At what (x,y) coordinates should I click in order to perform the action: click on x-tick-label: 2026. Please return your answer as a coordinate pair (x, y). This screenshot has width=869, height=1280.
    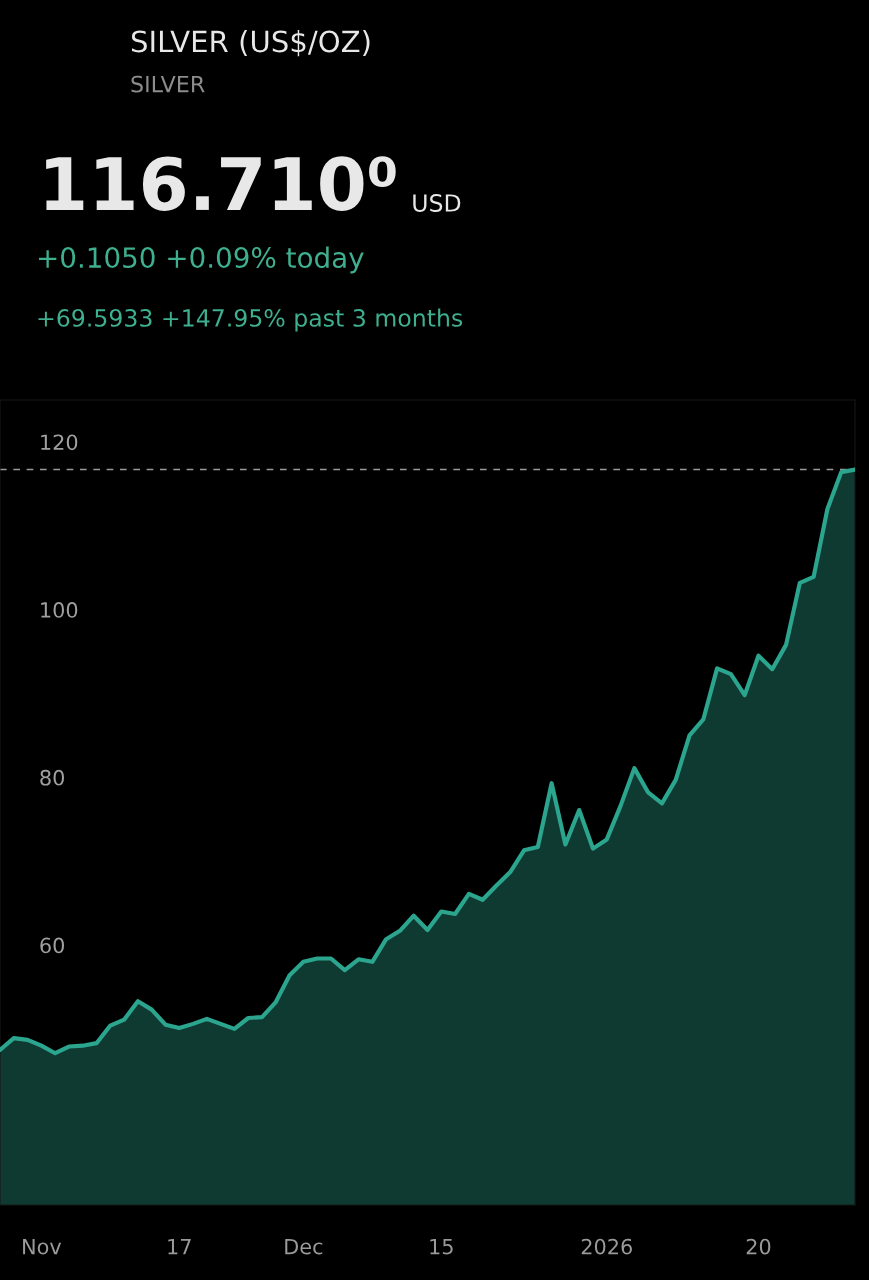
    Looking at the image, I should click on (606, 1246).